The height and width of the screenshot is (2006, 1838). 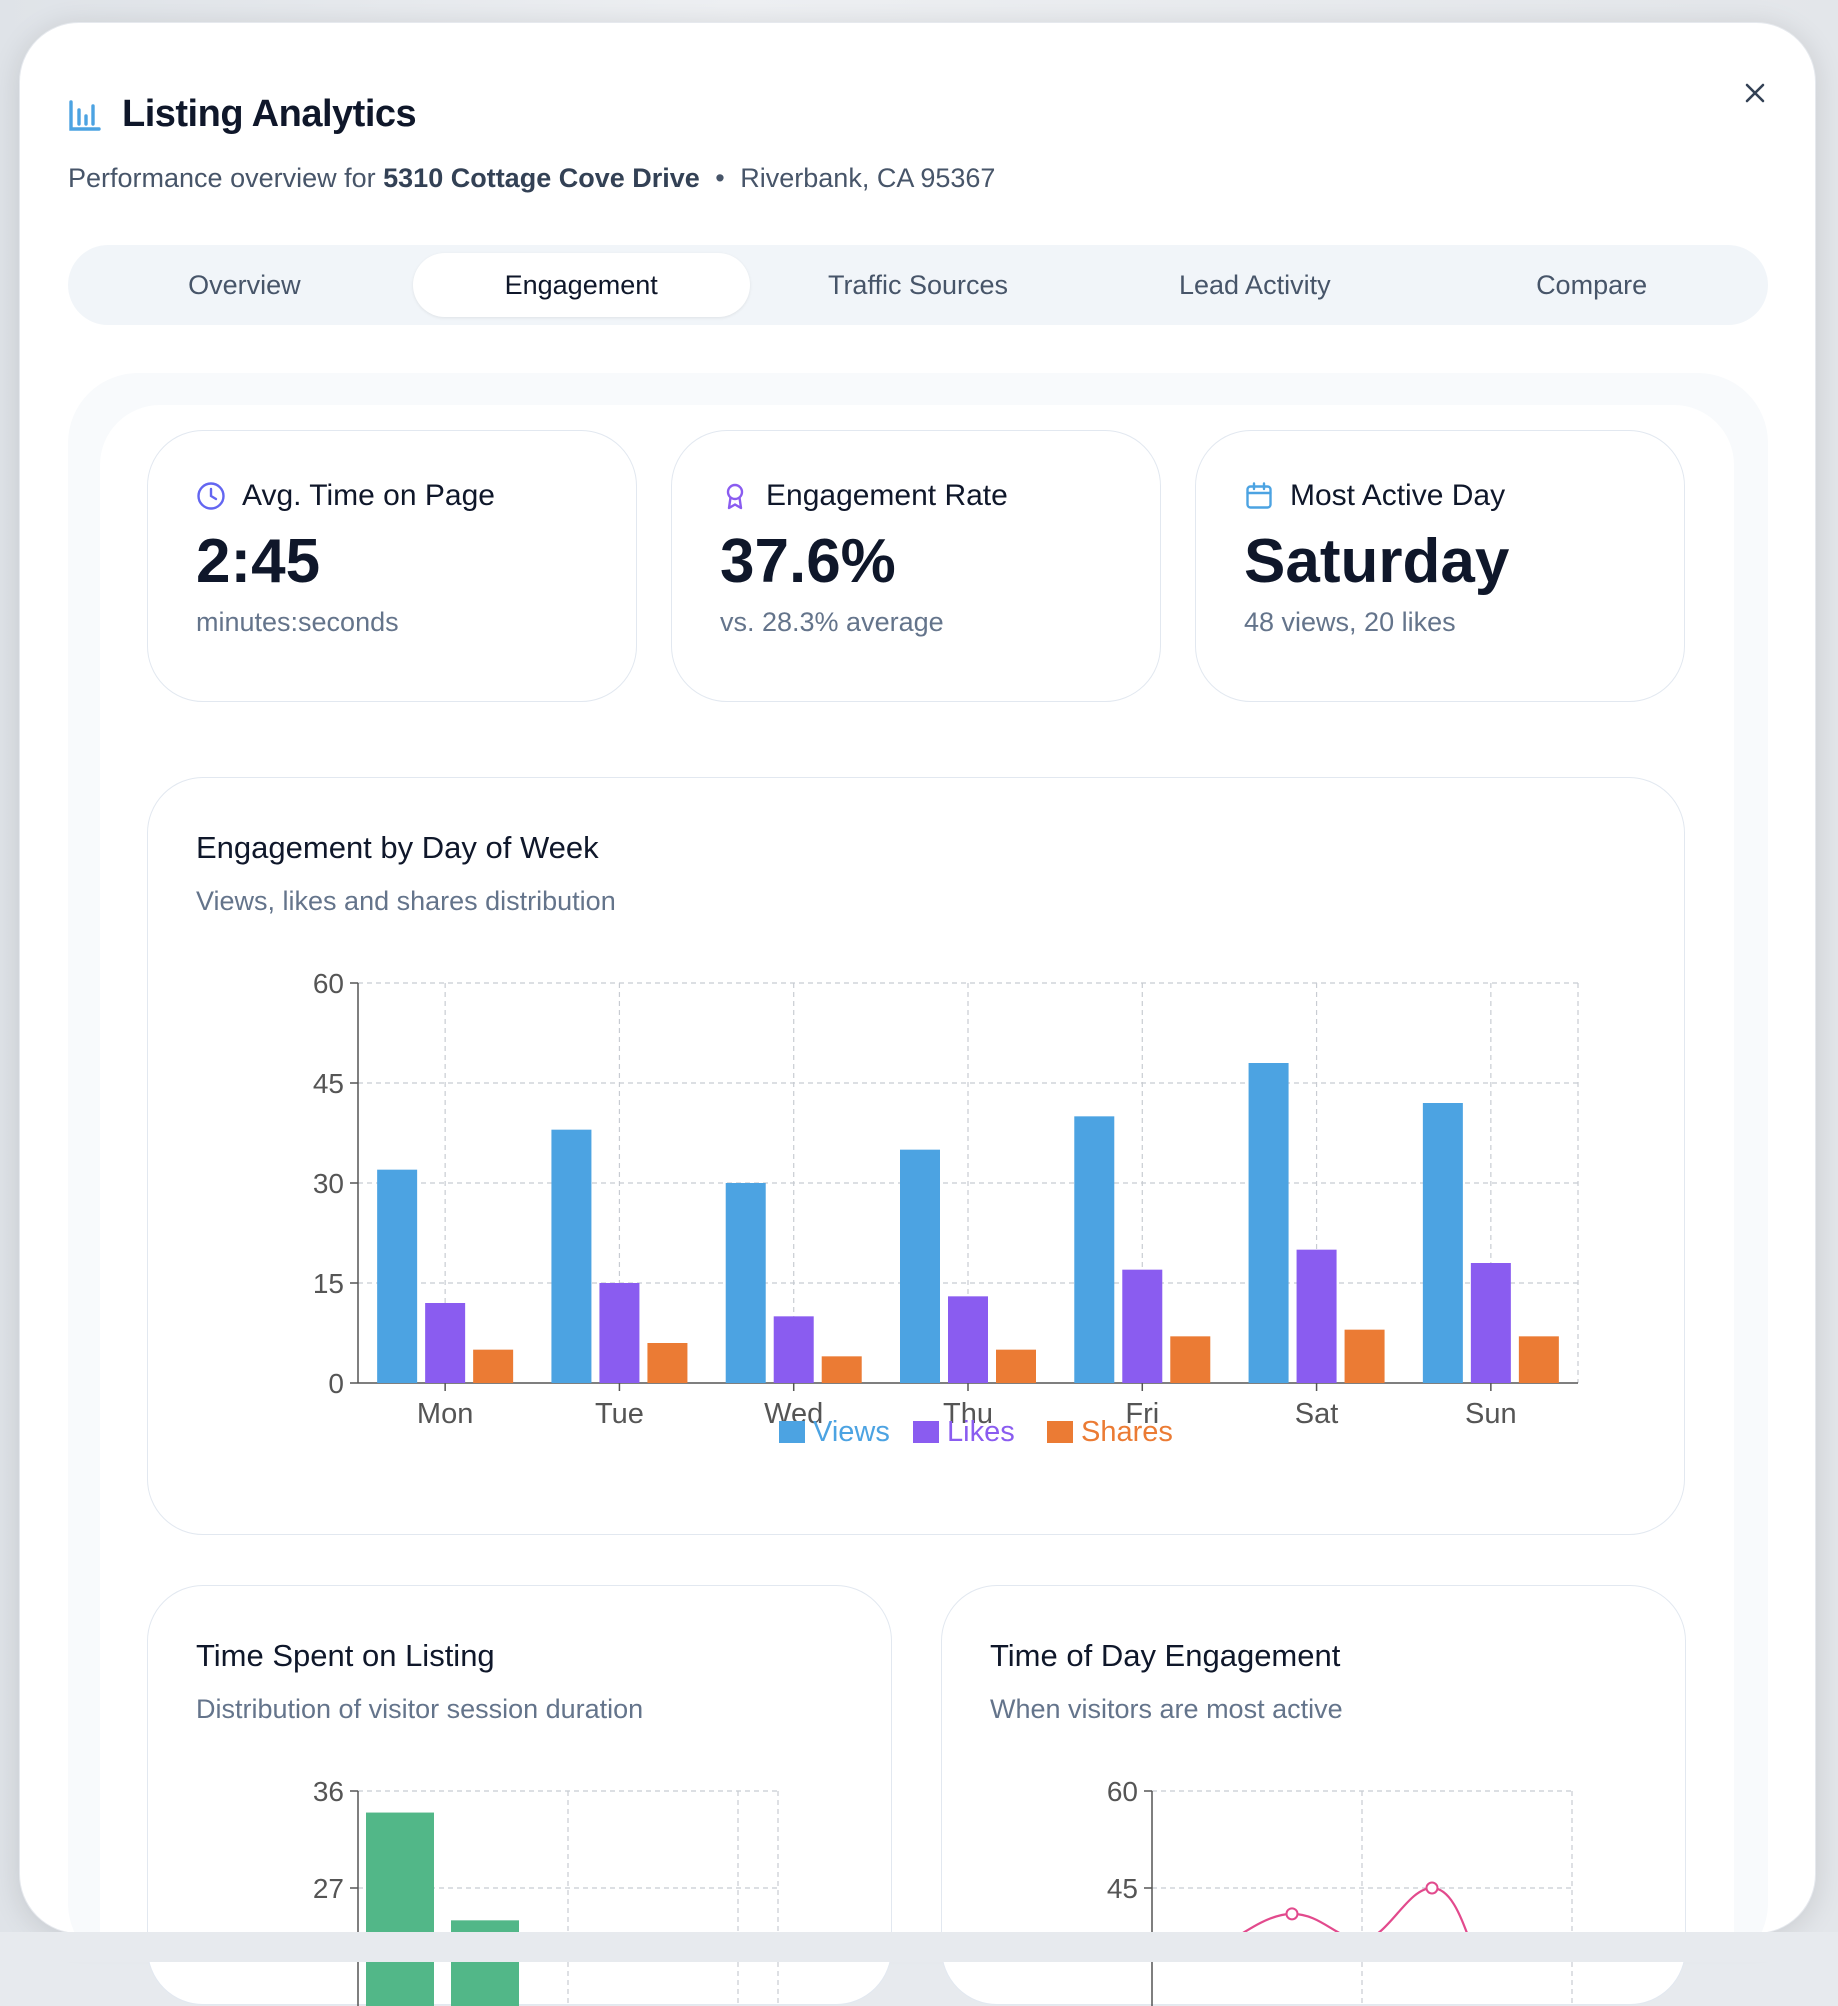 I want to click on stat-value: 37.6%, so click(x=808, y=561).